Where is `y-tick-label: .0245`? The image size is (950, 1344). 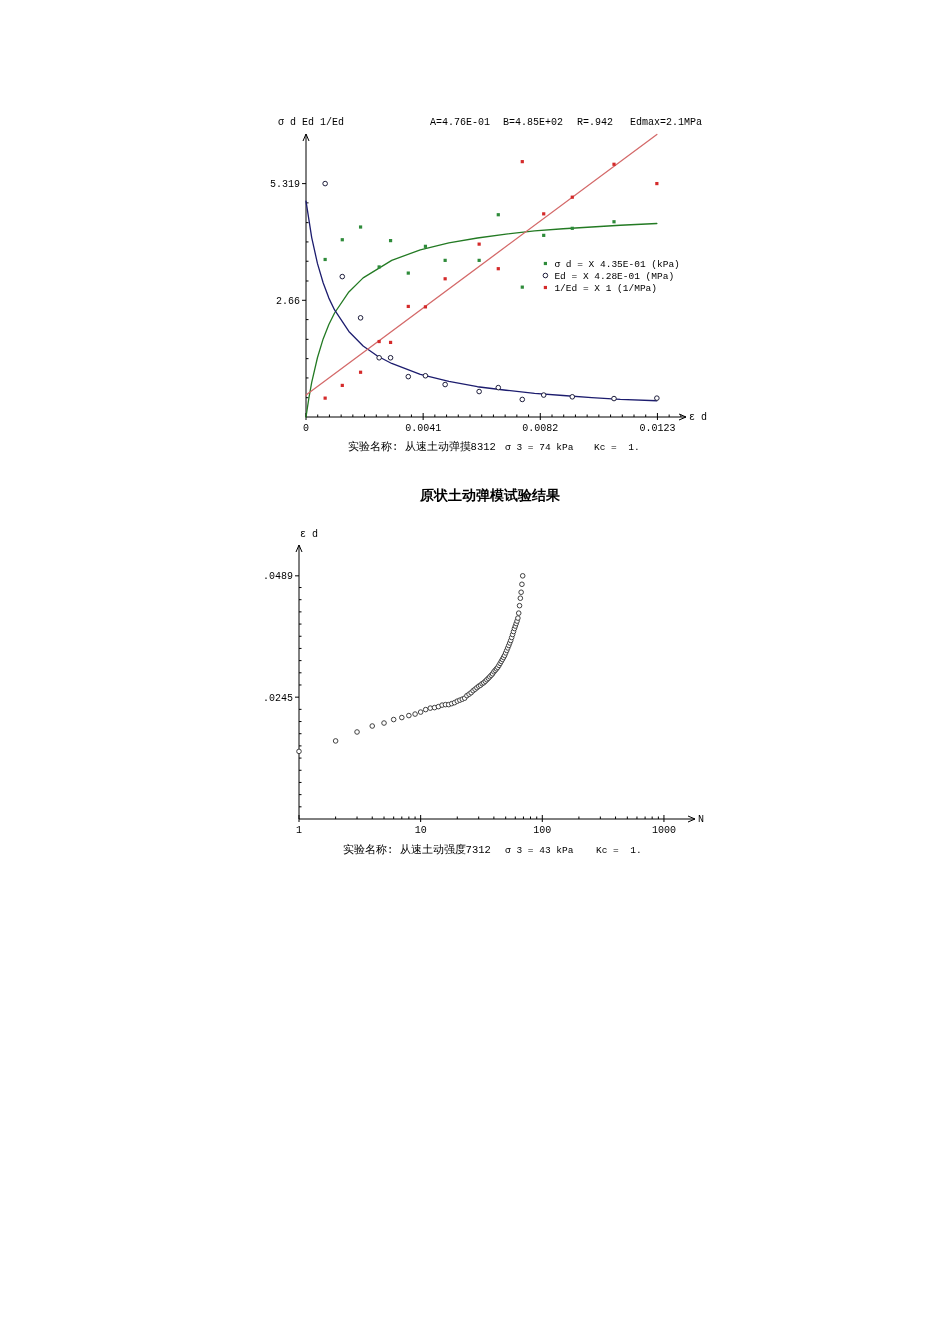
y-tick-label: .0245 is located at coordinates (277, 698).